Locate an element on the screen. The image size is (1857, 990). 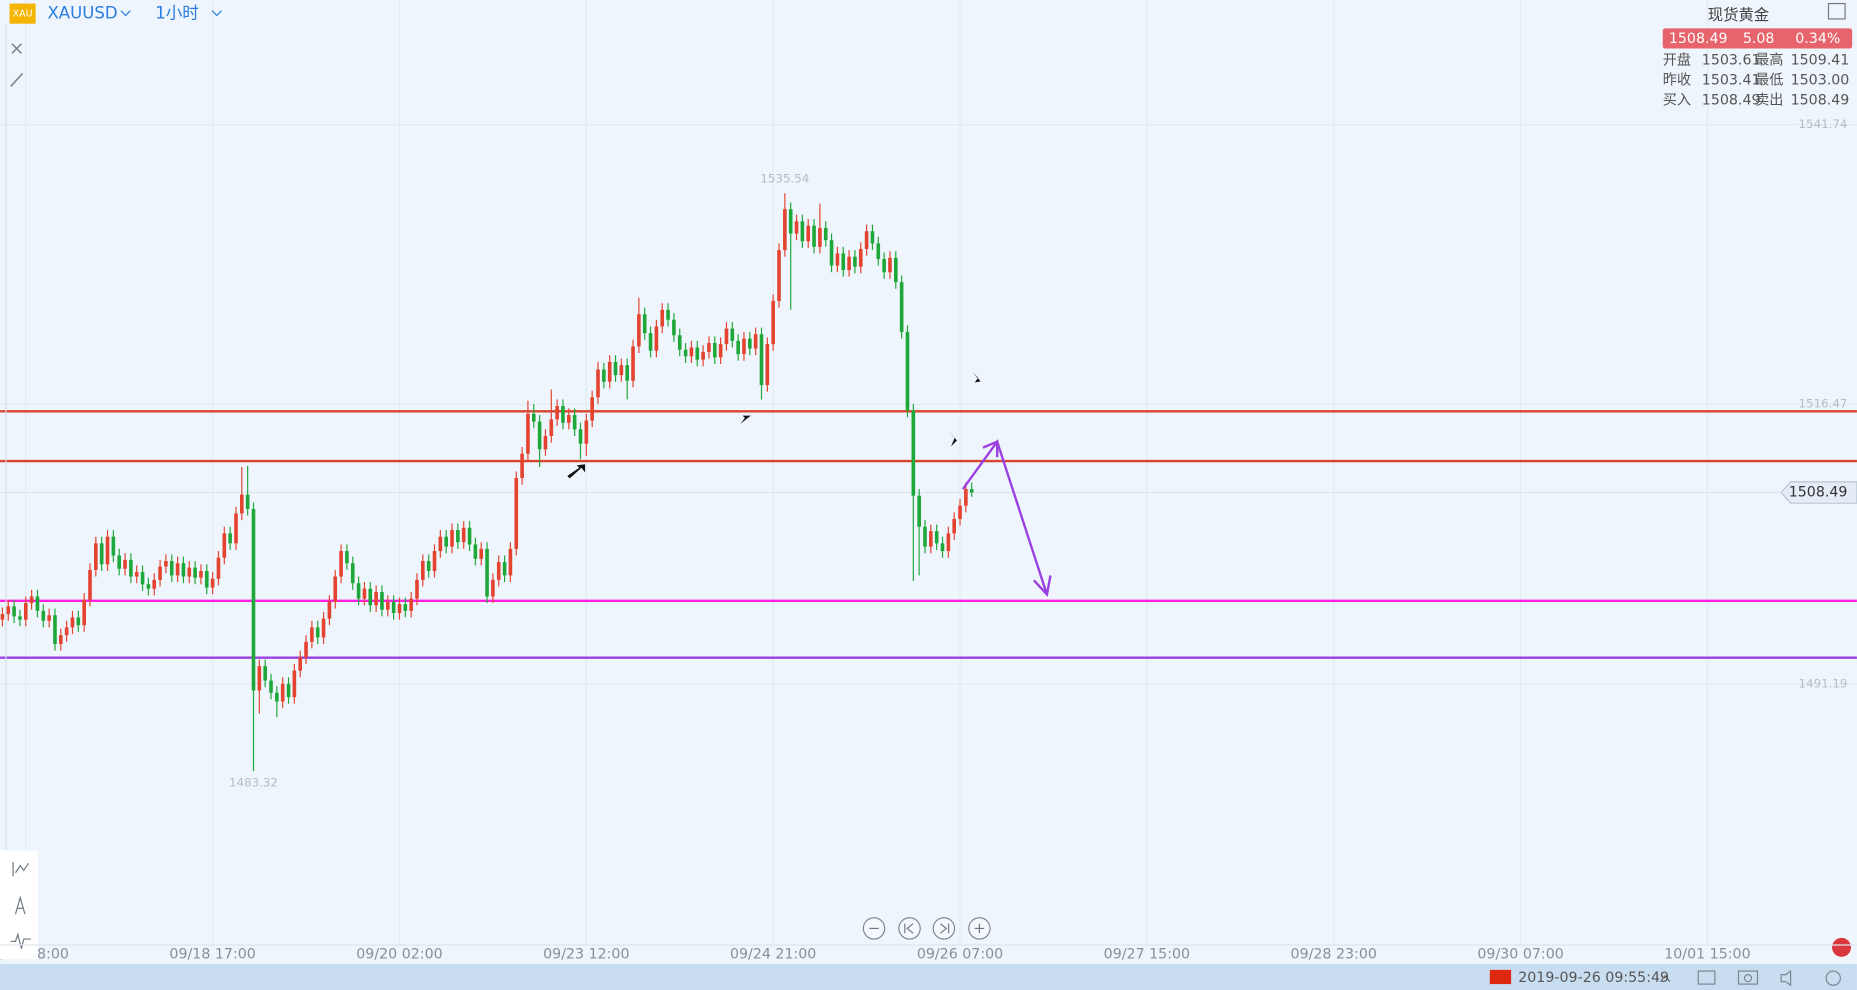
quote-price: 1508.49 is located at coordinates (1698, 39).